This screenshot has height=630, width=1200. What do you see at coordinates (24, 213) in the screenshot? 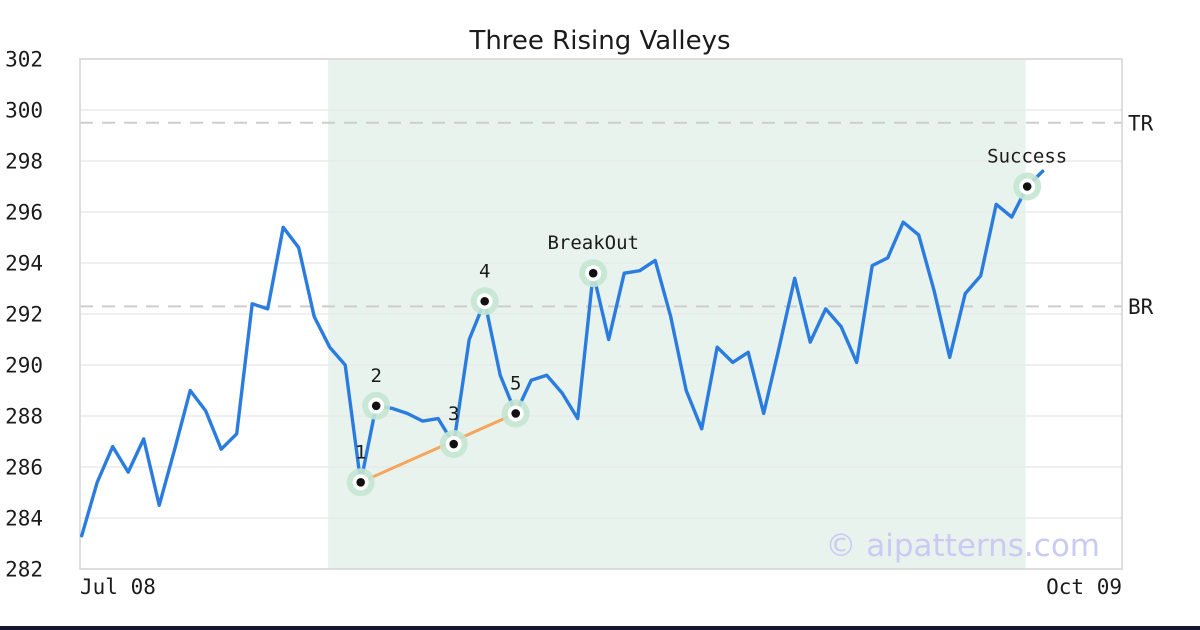
I see `y-tick-label: 296` at bounding box center [24, 213].